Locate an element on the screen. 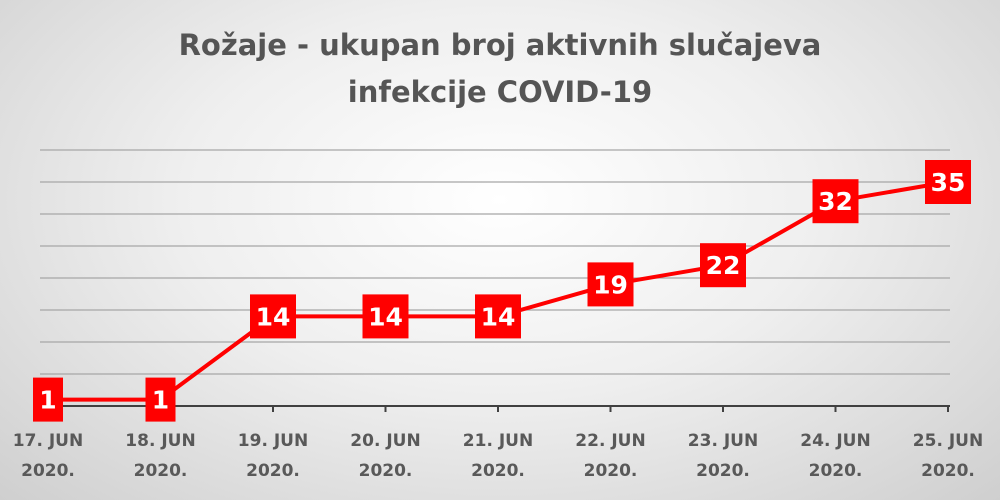  x-tick-label: 20. JUN is located at coordinates (385, 441).